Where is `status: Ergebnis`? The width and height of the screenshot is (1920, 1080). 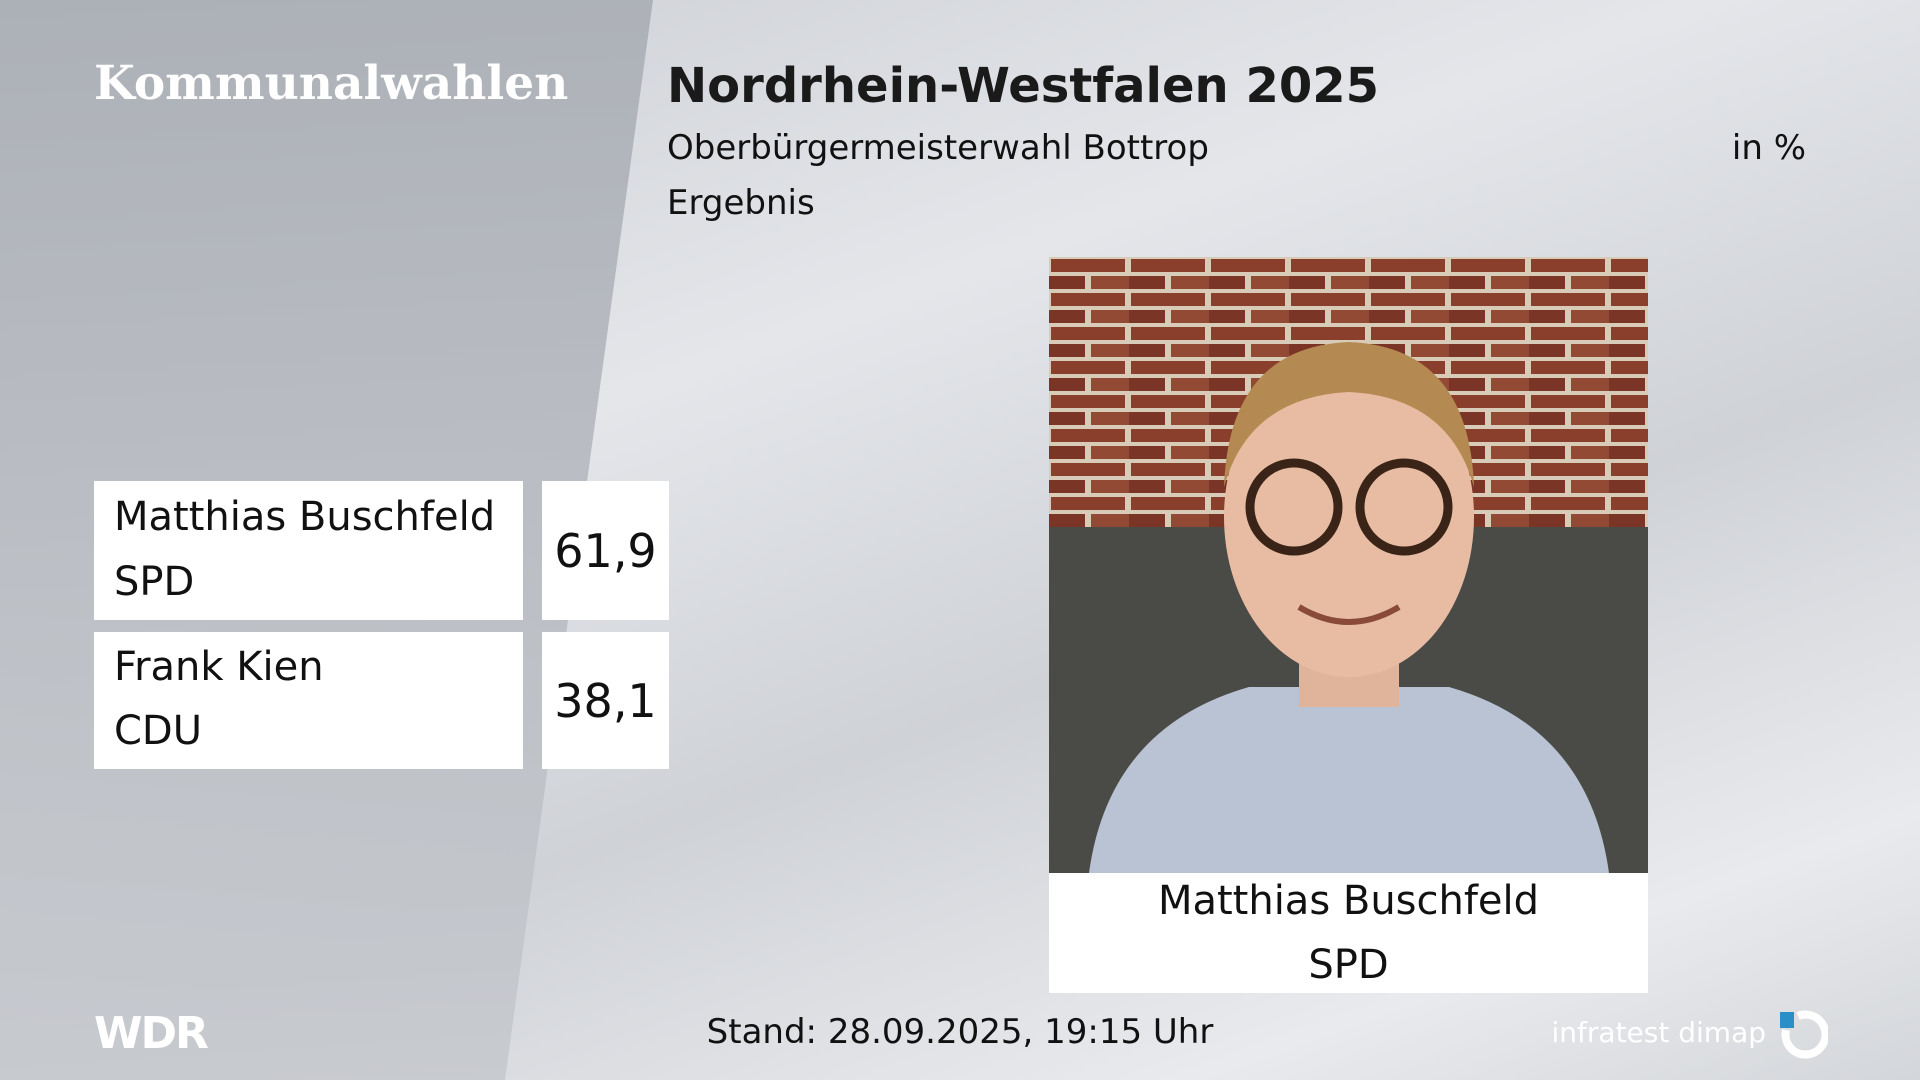 status: Ergebnis is located at coordinates (741, 203).